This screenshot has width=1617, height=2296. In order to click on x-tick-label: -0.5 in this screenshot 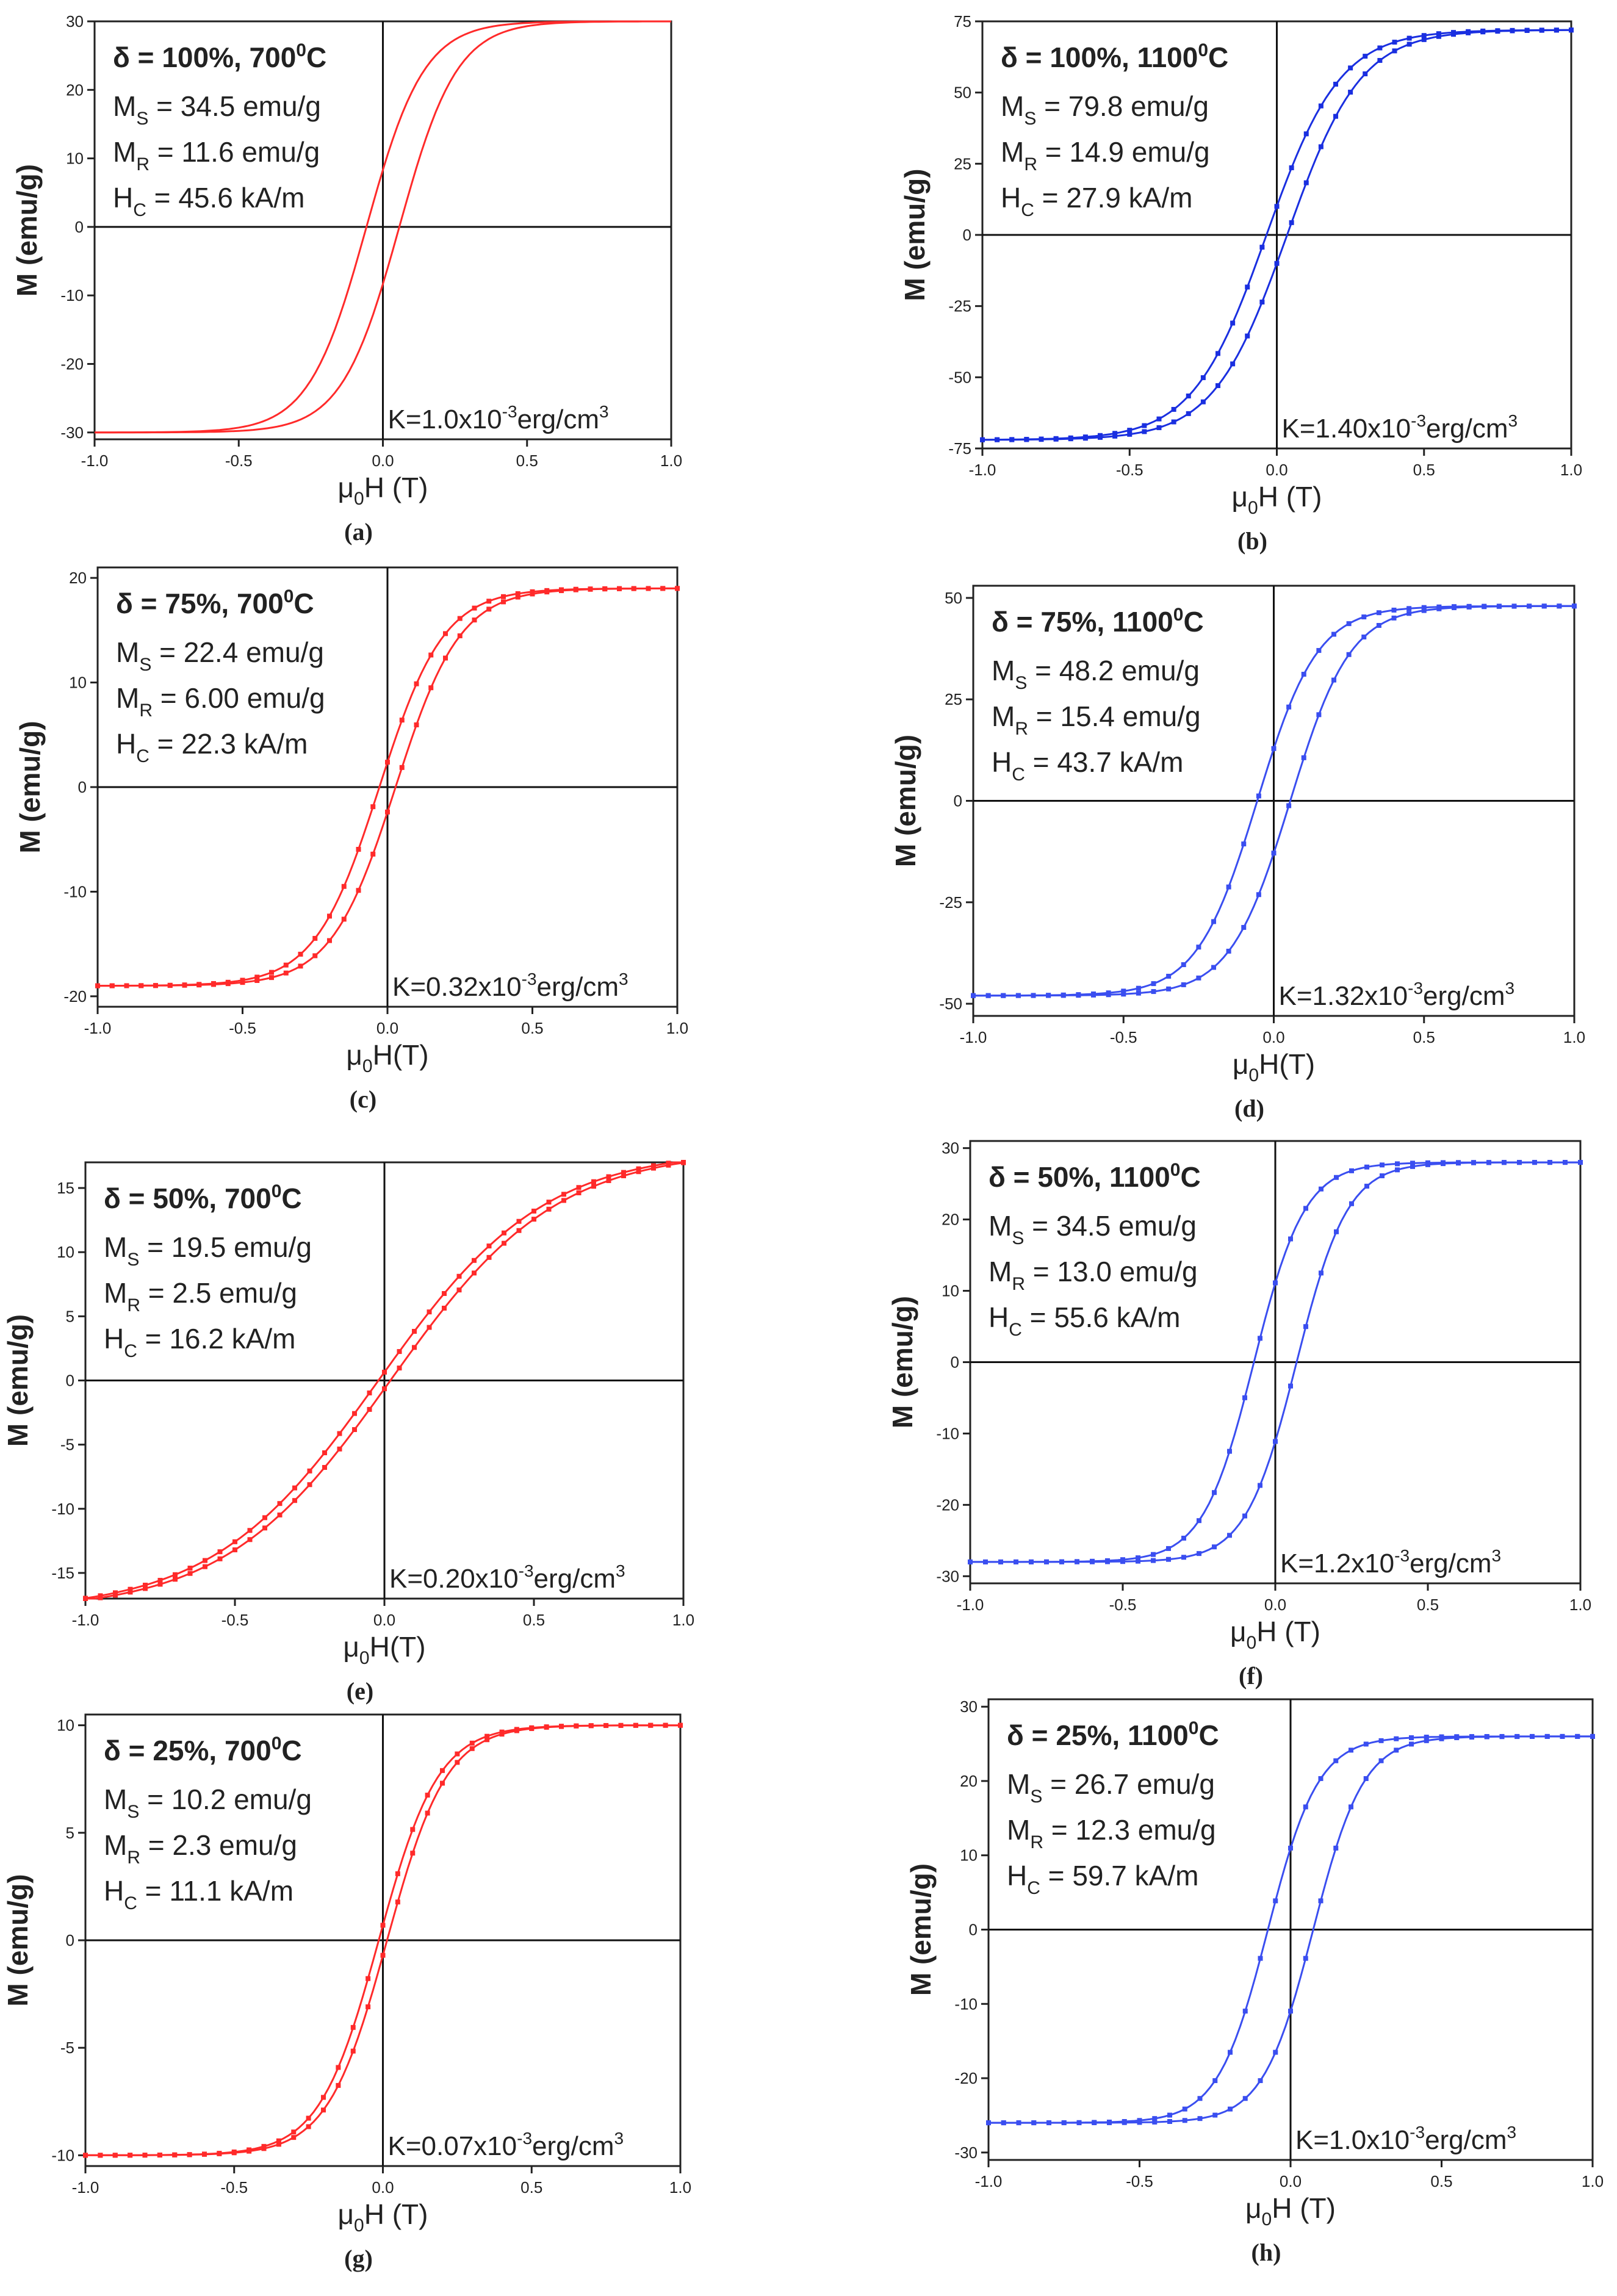, I will do `click(1139, 2181)`.